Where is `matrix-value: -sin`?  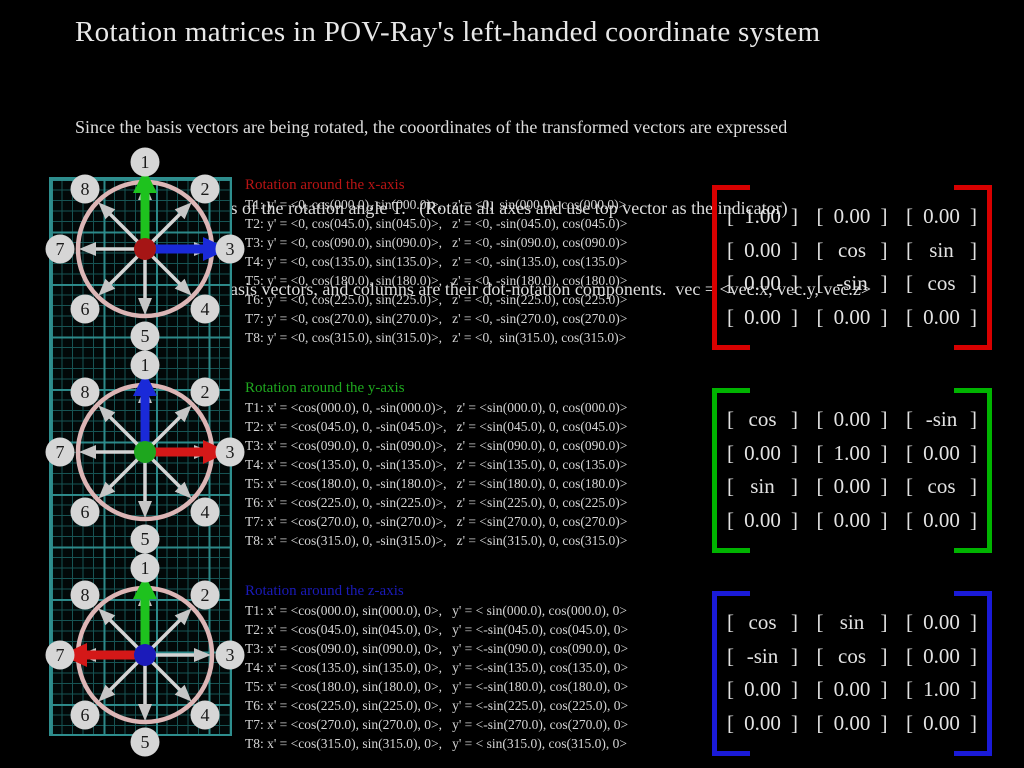 matrix-value: -sin is located at coordinates (941, 419).